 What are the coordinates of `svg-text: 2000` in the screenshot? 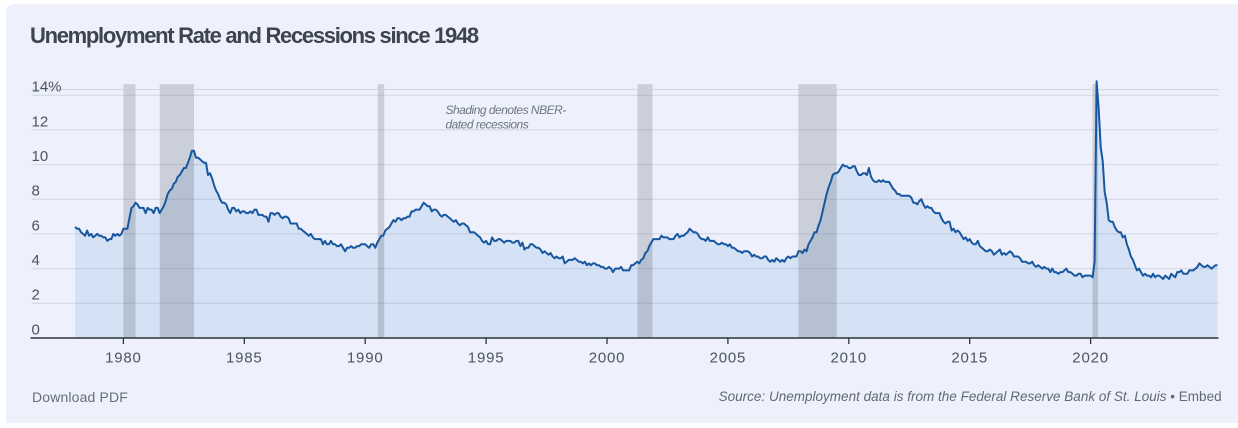 It's located at (607, 358).